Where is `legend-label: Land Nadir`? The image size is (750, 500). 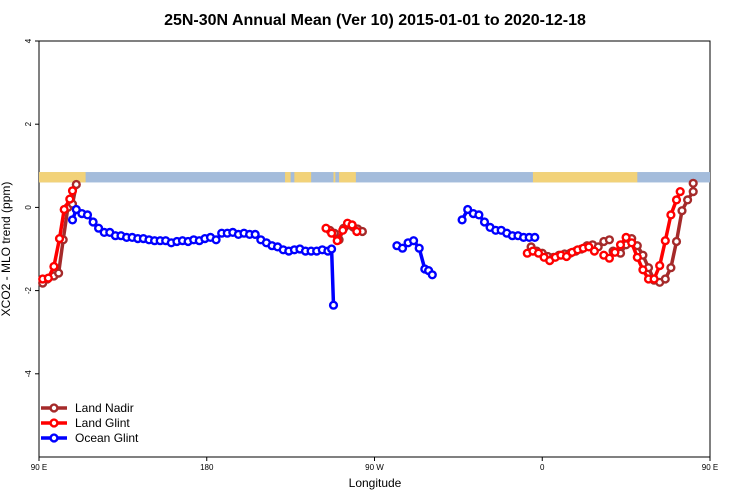
legend-label: Land Nadir is located at coordinates (104, 408).